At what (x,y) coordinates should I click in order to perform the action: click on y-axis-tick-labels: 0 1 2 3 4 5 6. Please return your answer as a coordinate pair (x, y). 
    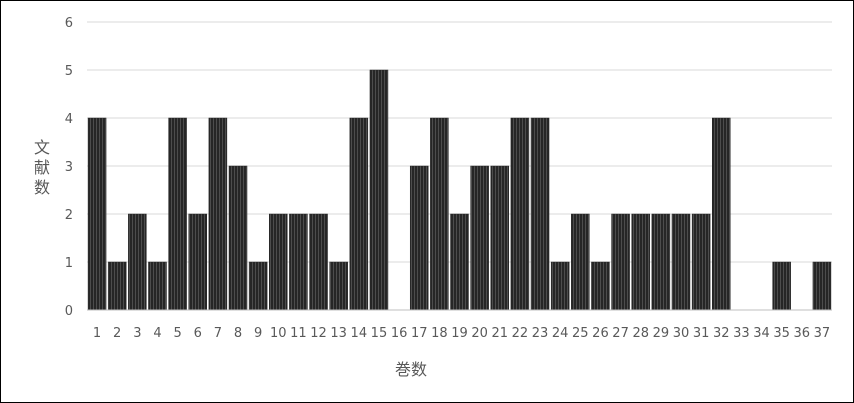
    Looking at the image, I should click on (69, 167).